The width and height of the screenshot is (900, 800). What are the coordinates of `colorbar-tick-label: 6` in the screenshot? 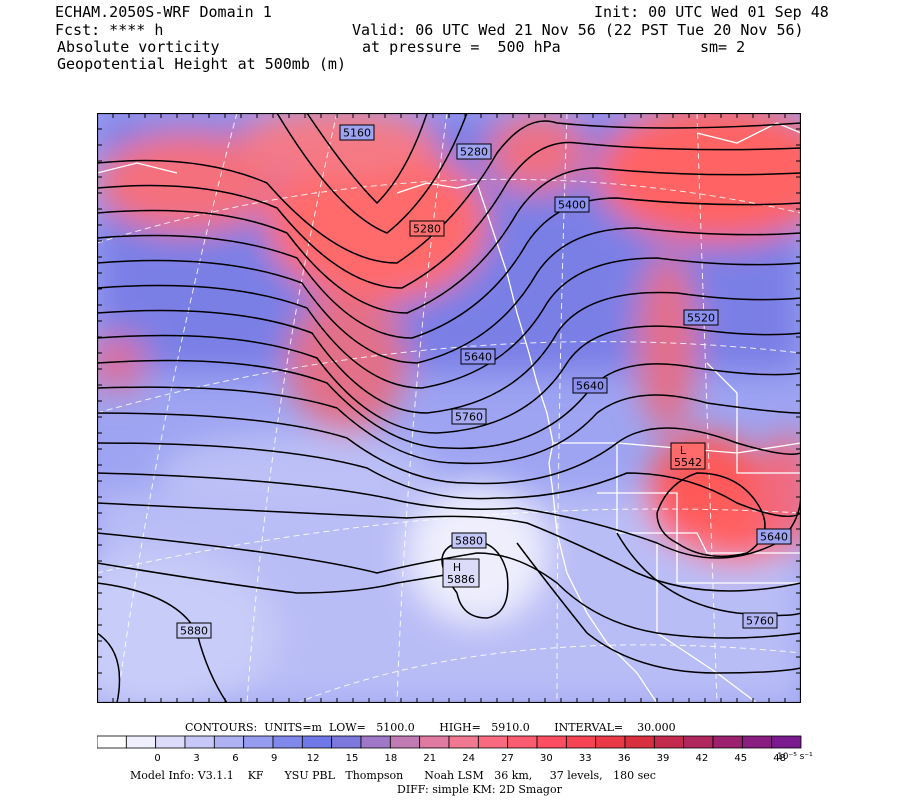 It's located at (235, 758).